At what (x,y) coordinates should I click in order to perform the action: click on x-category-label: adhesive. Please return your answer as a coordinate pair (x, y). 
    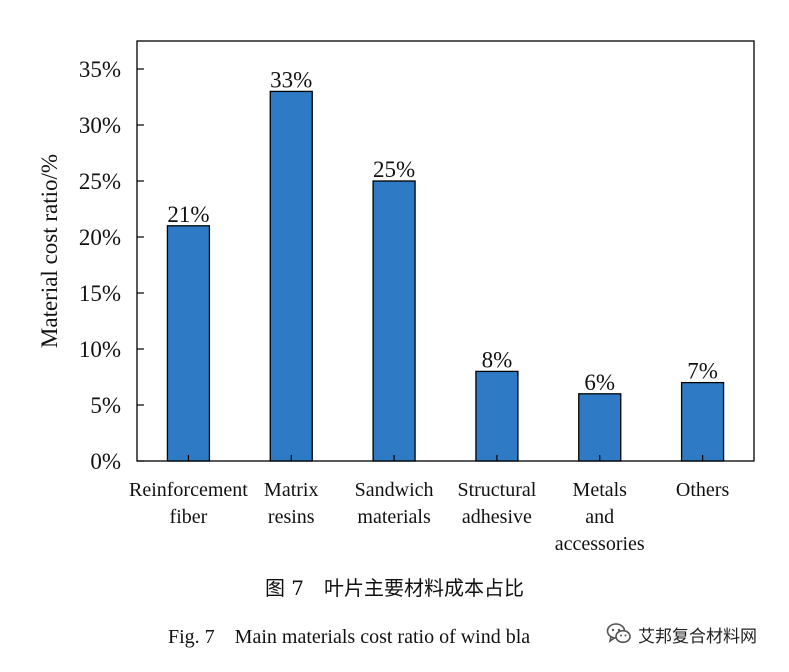
    Looking at the image, I should click on (497, 517).